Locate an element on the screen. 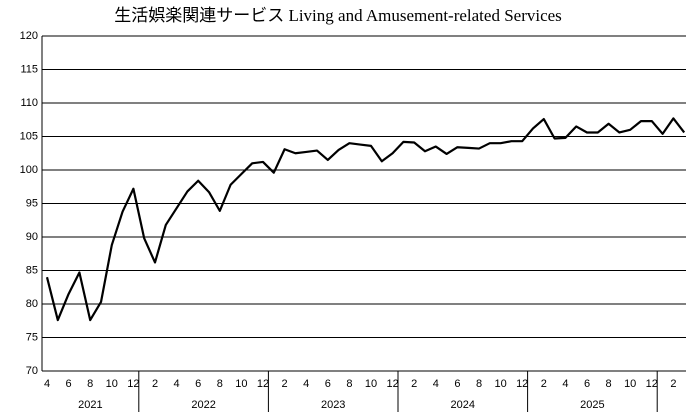 The width and height of the screenshot is (686, 412). year-label: 2025 is located at coordinates (592, 405).